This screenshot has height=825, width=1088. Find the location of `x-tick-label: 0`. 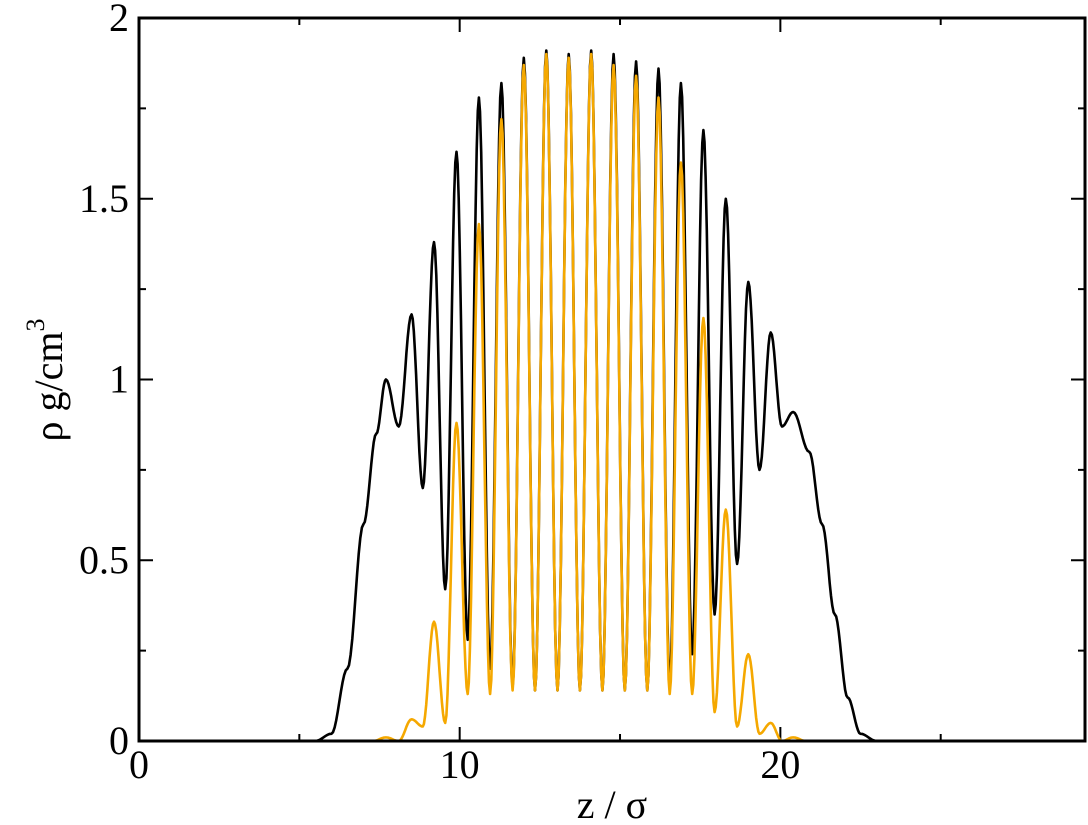

x-tick-label: 0 is located at coordinates (139, 764).